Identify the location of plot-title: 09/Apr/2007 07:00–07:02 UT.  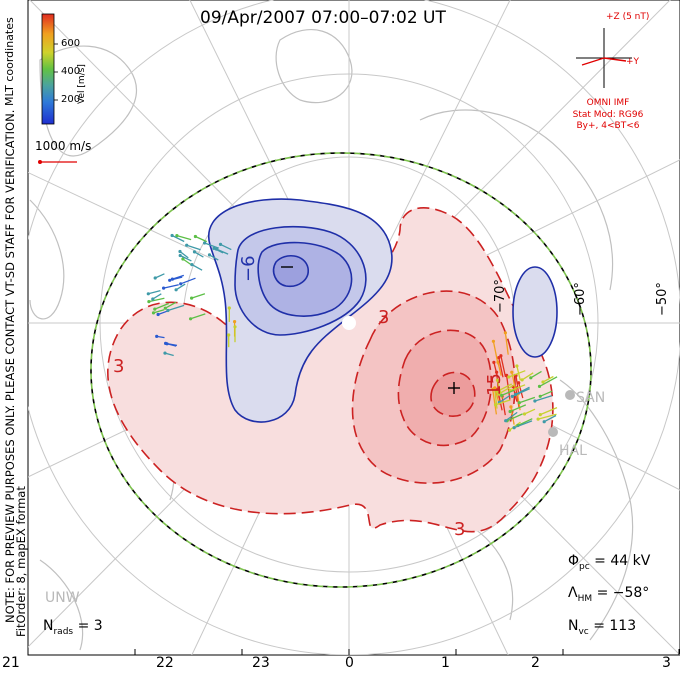
(323, 18).